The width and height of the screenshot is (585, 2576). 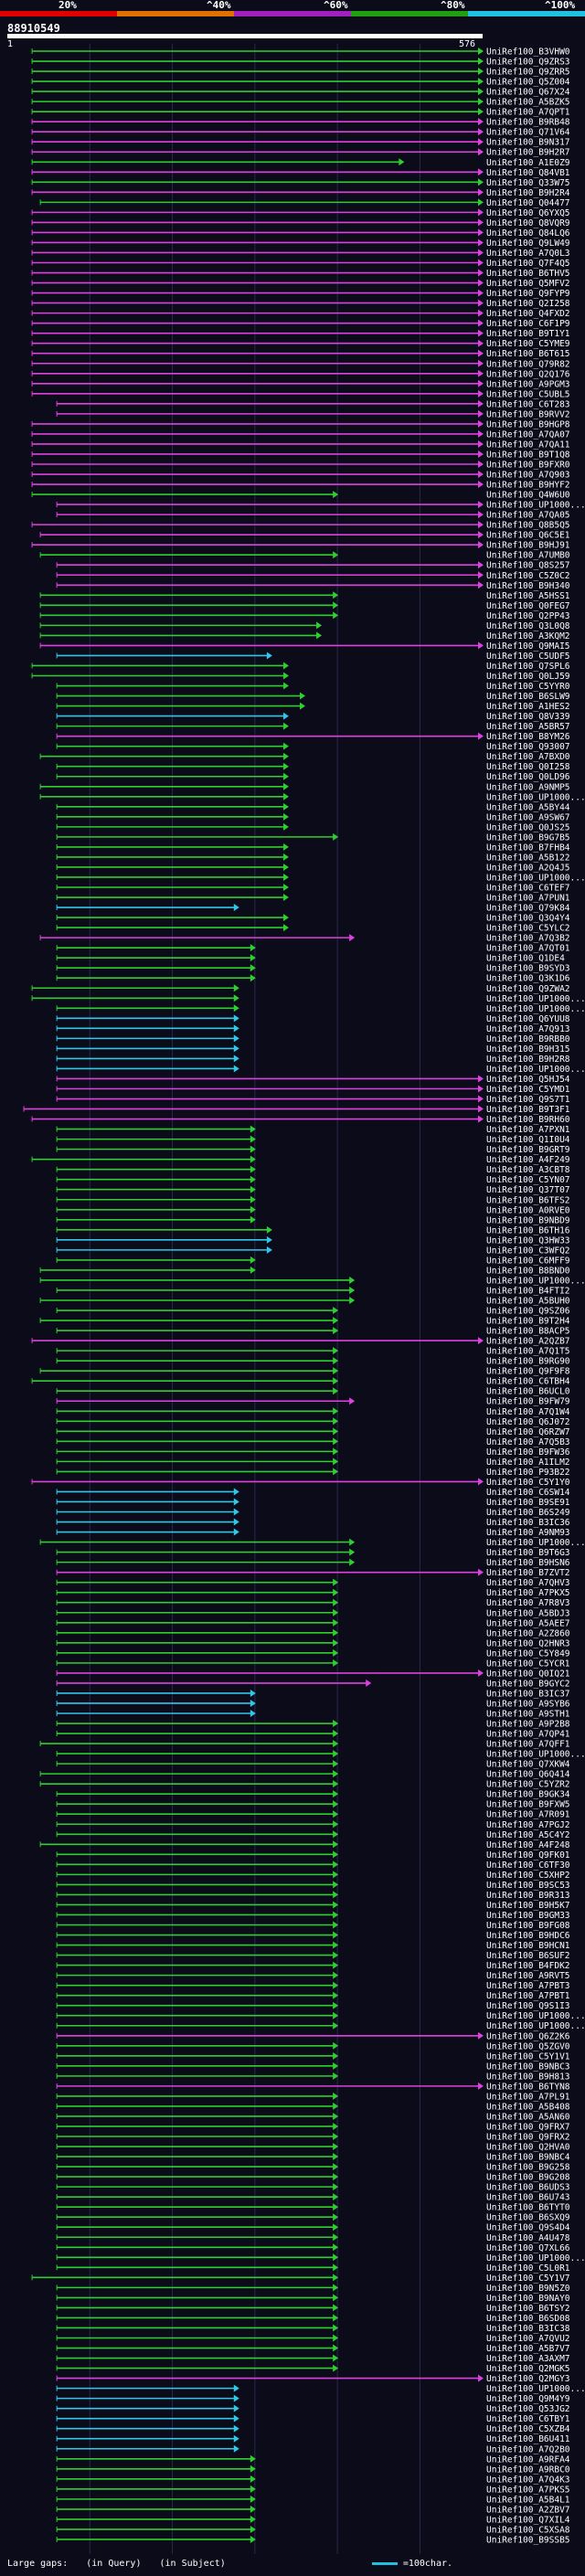 I want to click on hit-label: UniRef100_A7PXN1, so click(x=528, y=1130).